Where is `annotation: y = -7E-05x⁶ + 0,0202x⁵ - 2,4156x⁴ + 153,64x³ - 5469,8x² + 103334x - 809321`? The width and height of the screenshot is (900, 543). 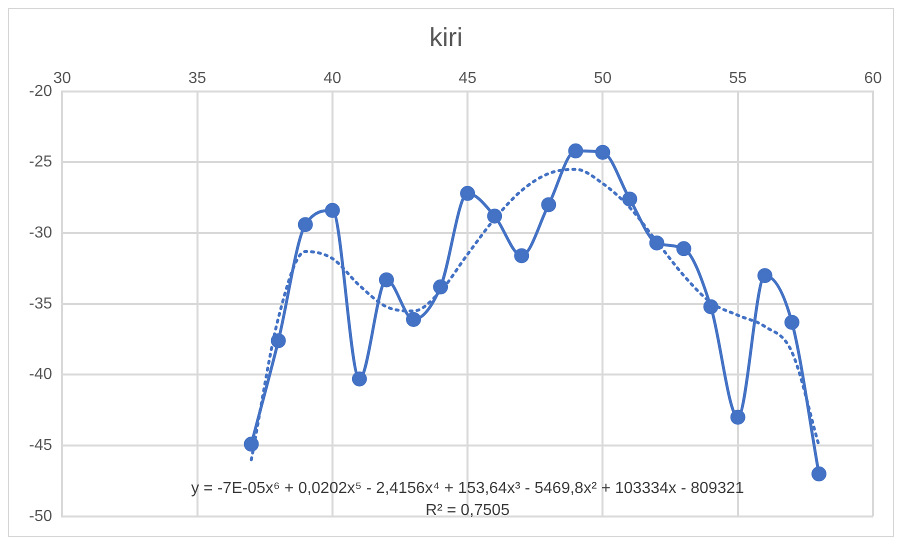
annotation: y = -7E-05x⁶ + 0,0202x⁵ - 2,4156x⁴ + 153,64x³ - 5469,8x² + 103334x - 809321 is located at coordinates (467, 488).